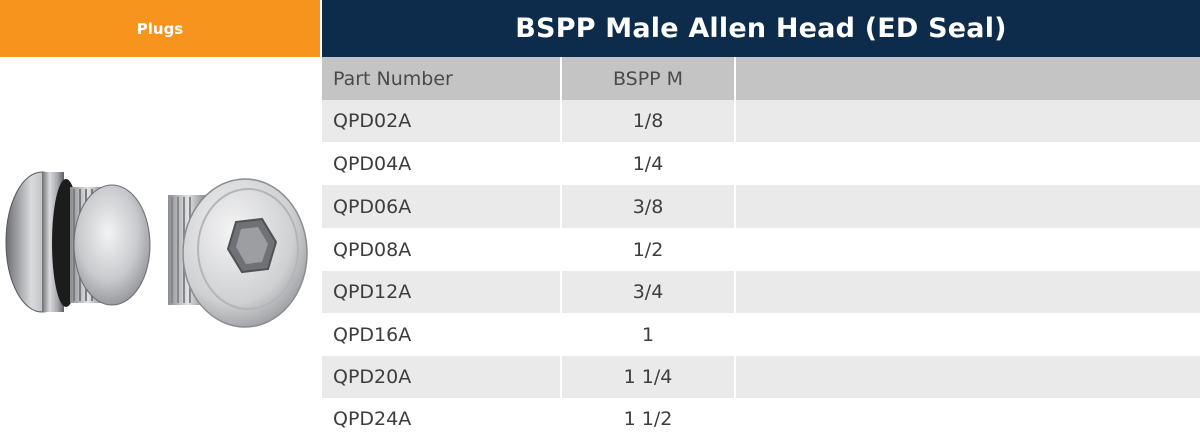  I want to click on table-row: QPD16A 1, so click(761, 334).